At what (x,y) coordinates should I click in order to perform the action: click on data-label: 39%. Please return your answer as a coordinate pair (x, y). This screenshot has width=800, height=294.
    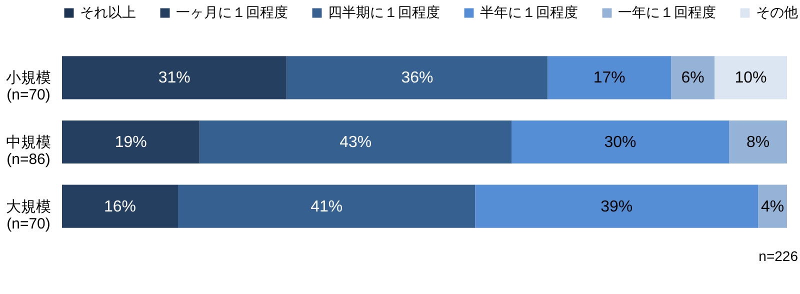
    Looking at the image, I should click on (616, 207).